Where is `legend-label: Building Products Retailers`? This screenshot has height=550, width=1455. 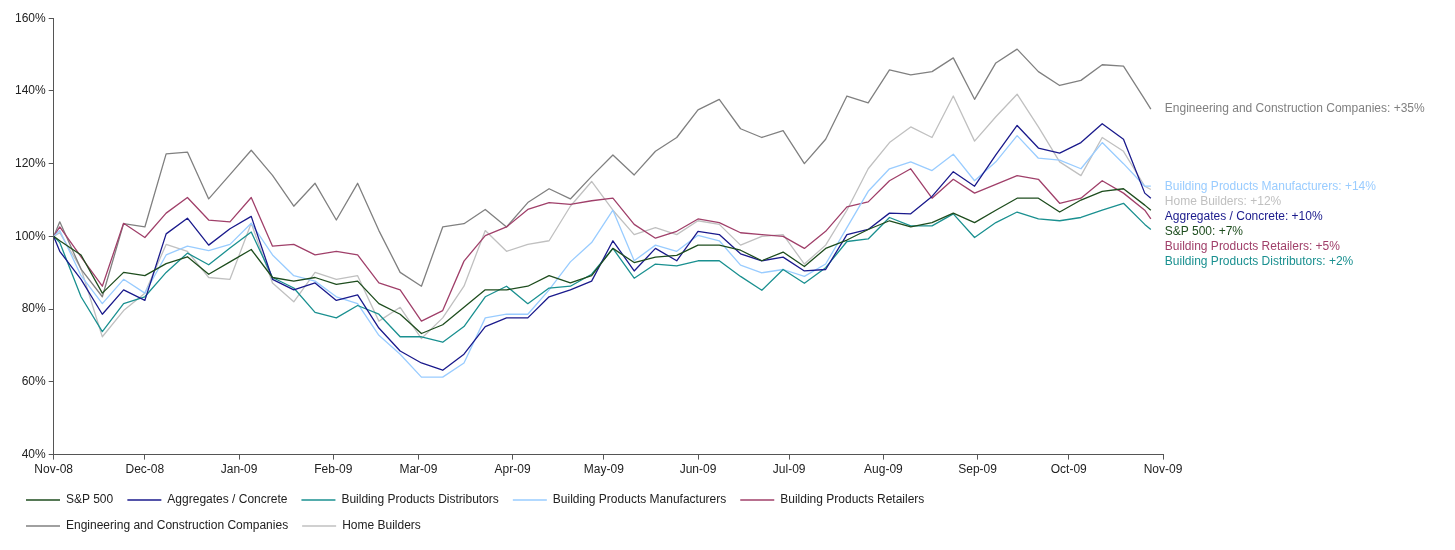 legend-label: Building Products Retailers is located at coordinates (852, 499).